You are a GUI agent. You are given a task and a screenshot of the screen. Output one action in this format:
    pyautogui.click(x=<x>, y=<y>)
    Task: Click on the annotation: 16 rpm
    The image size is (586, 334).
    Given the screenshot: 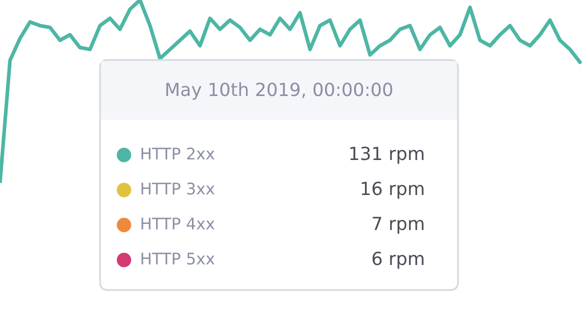 What is the action you would take?
    pyautogui.click(x=393, y=190)
    